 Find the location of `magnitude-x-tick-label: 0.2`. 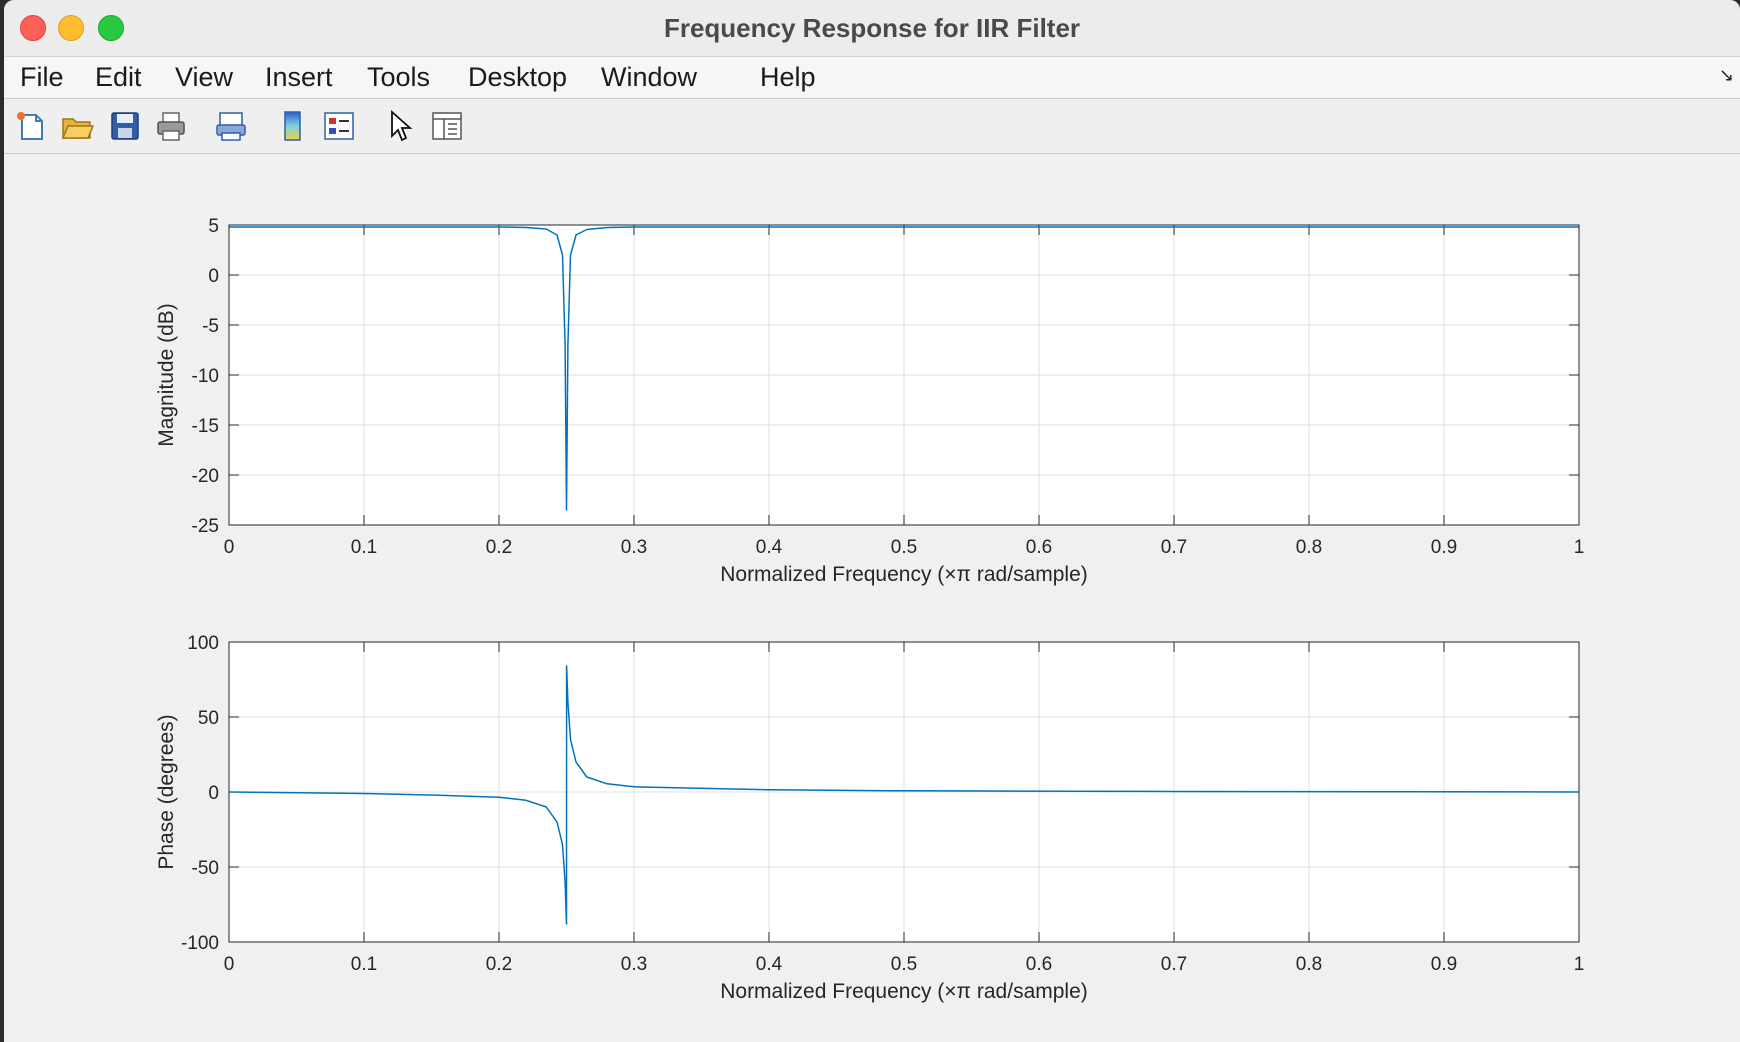

magnitude-x-tick-label: 0.2 is located at coordinates (499, 547).